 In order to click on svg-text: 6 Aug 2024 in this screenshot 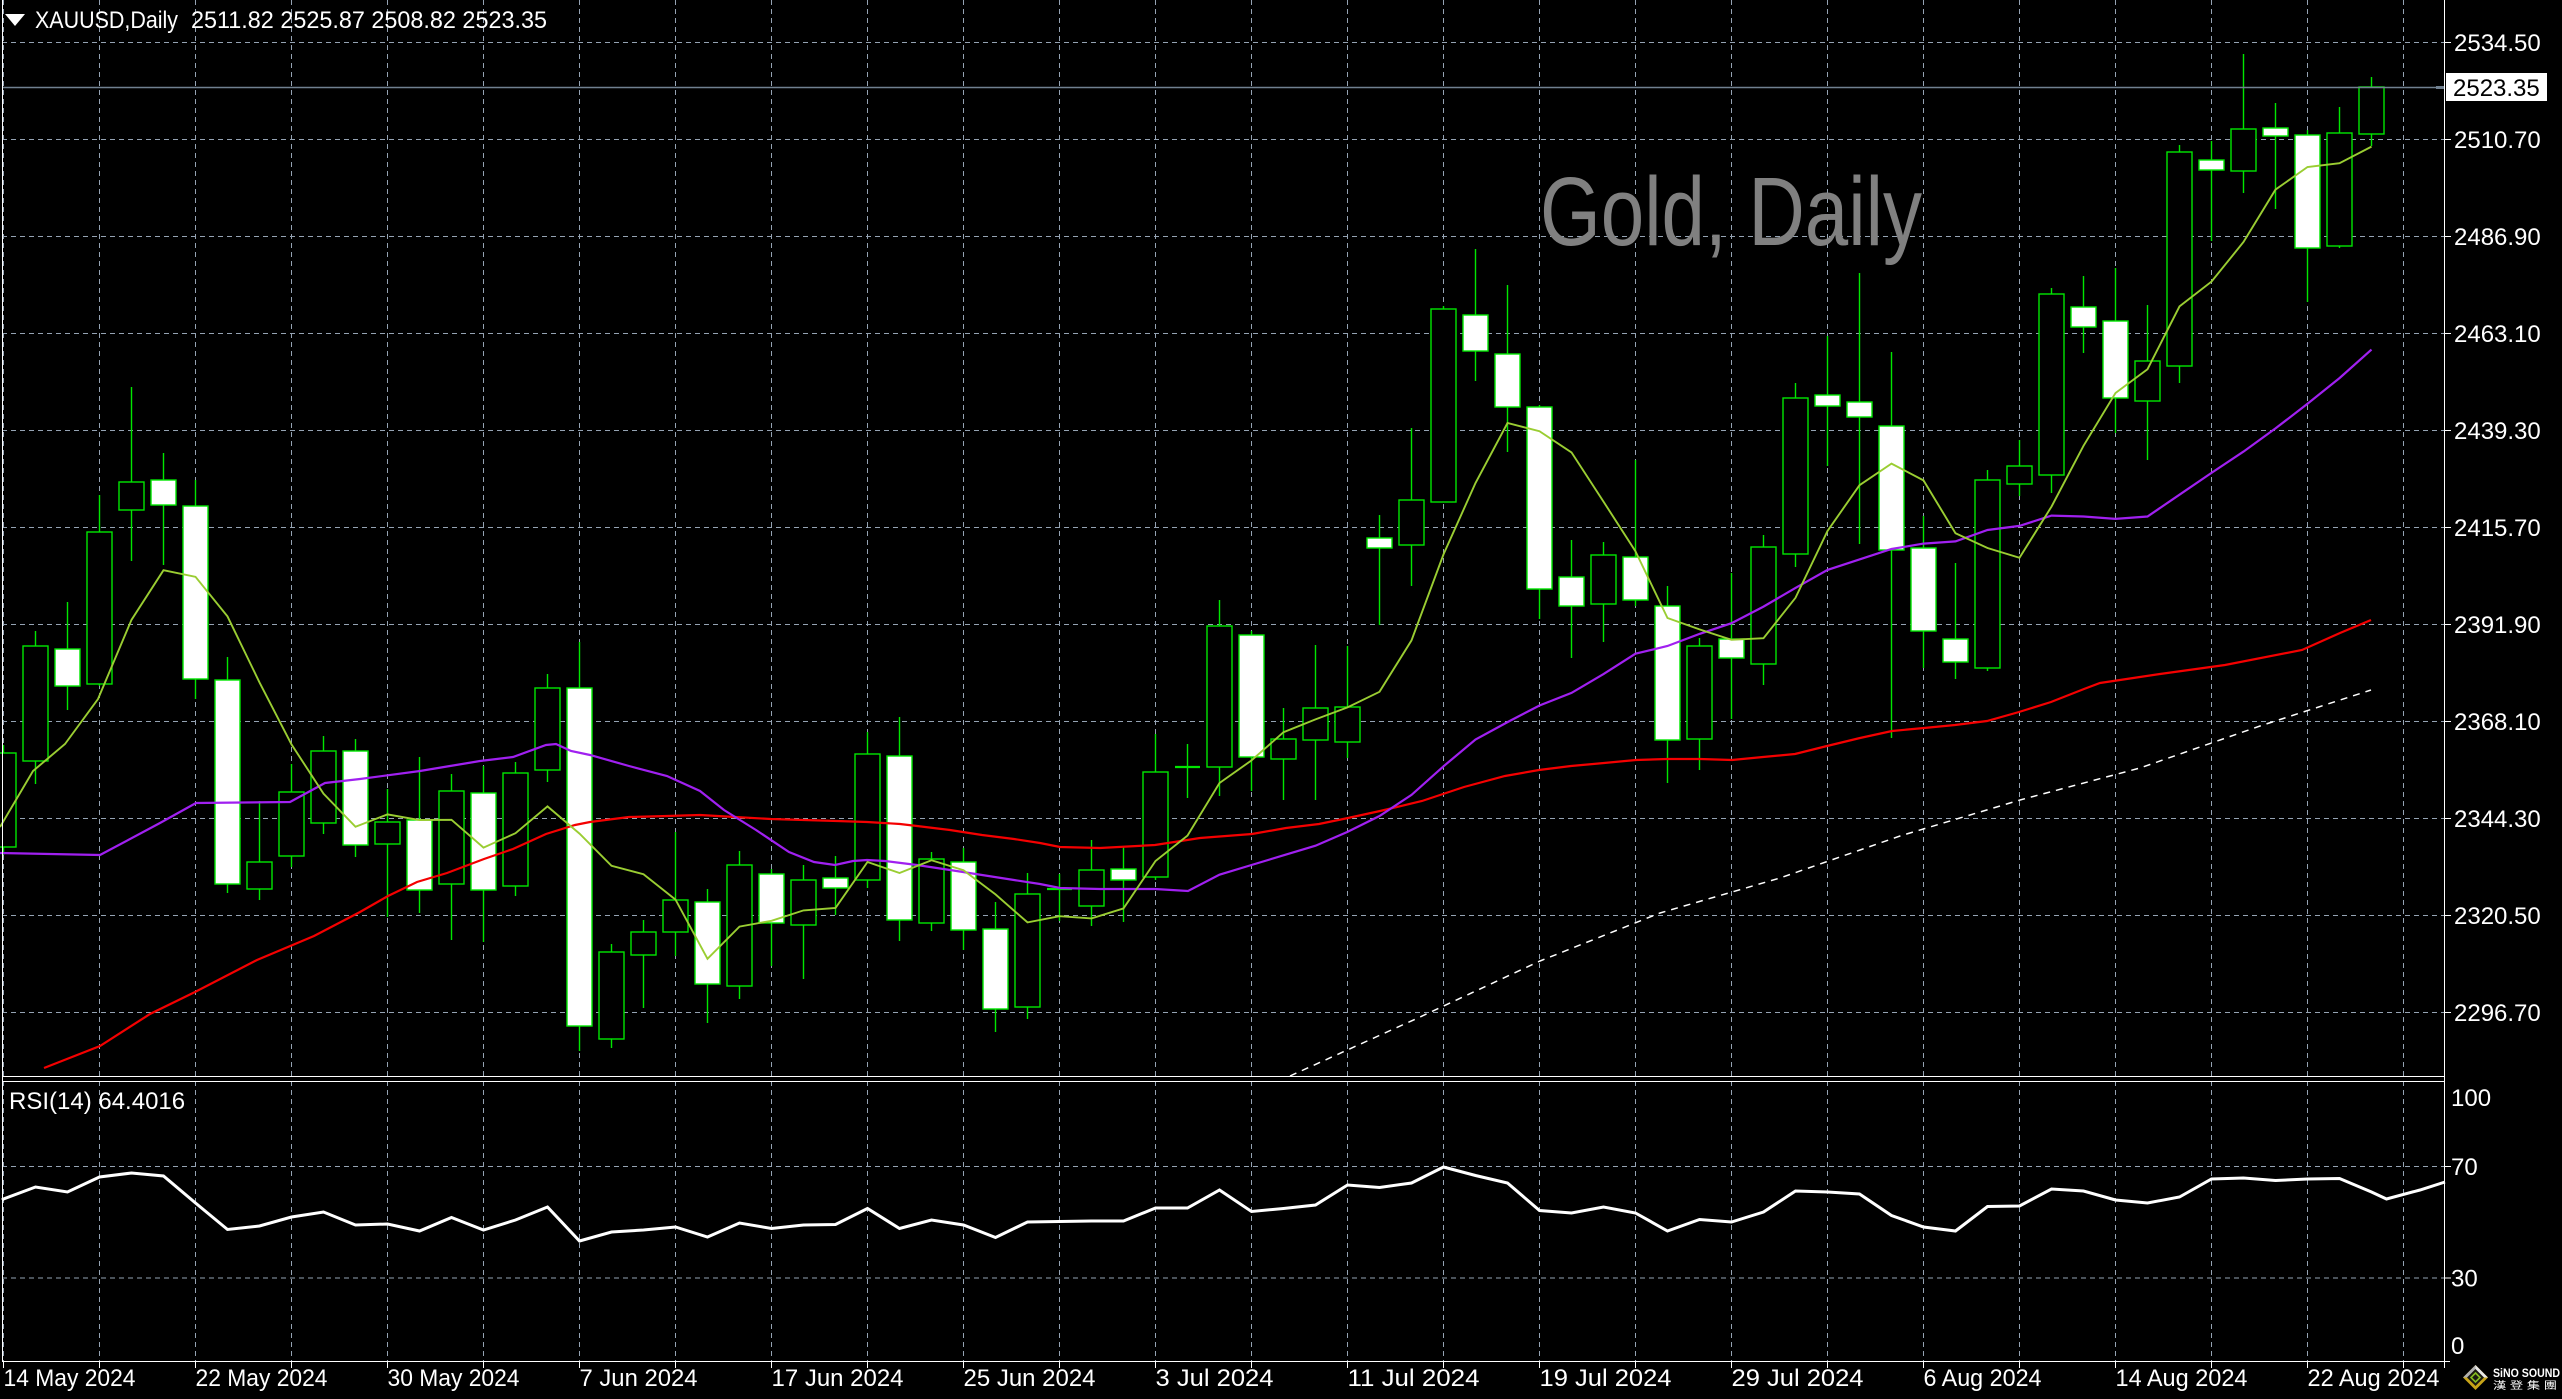, I will do `click(1983, 1378)`.